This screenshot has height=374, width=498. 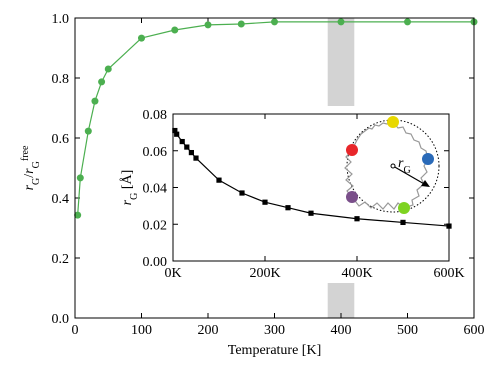 I want to click on y-tick-label: 0.4, so click(x=61, y=199).